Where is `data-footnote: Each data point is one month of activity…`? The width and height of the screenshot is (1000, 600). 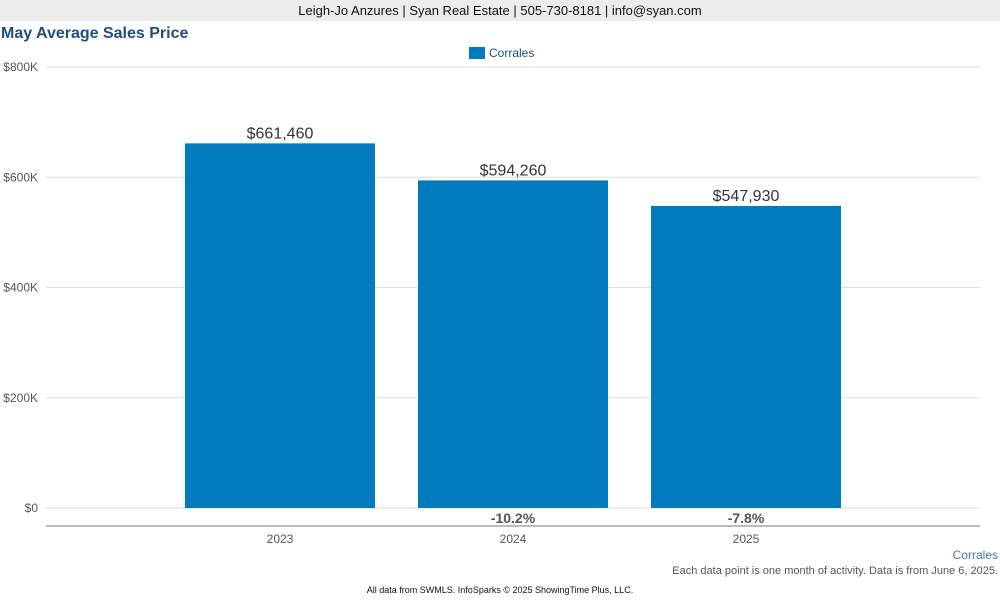
data-footnote: Each data point is one month of activity… is located at coordinates (835, 571).